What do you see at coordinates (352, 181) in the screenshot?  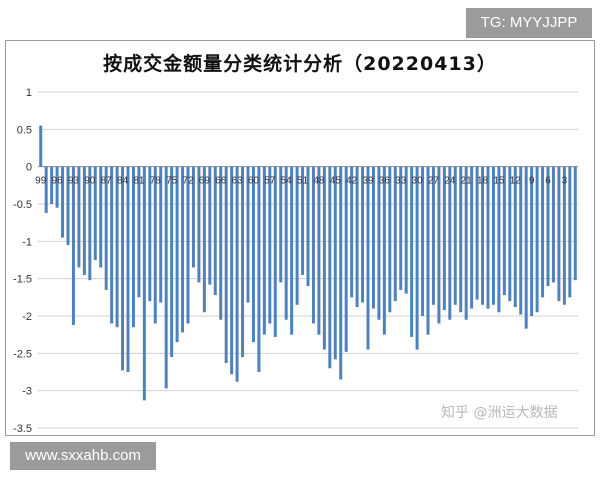 I see `x-tick-label: 42` at bounding box center [352, 181].